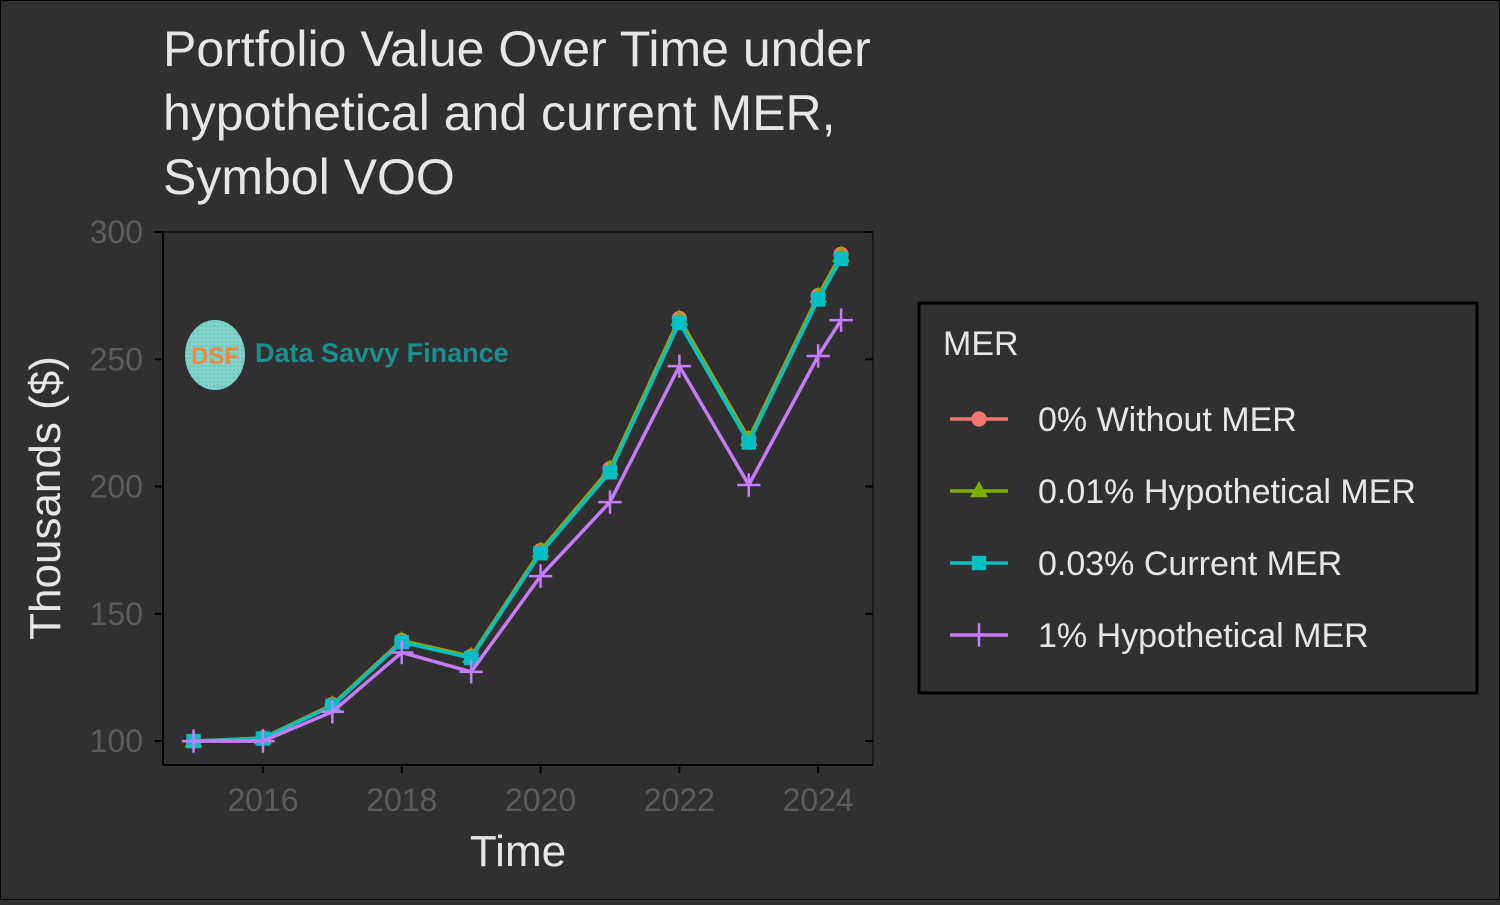 Image resolution: width=1500 pixels, height=905 pixels. What do you see at coordinates (262, 800) in the screenshot?
I see `x-tick-label: 2016` at bounding box center [262, 800].